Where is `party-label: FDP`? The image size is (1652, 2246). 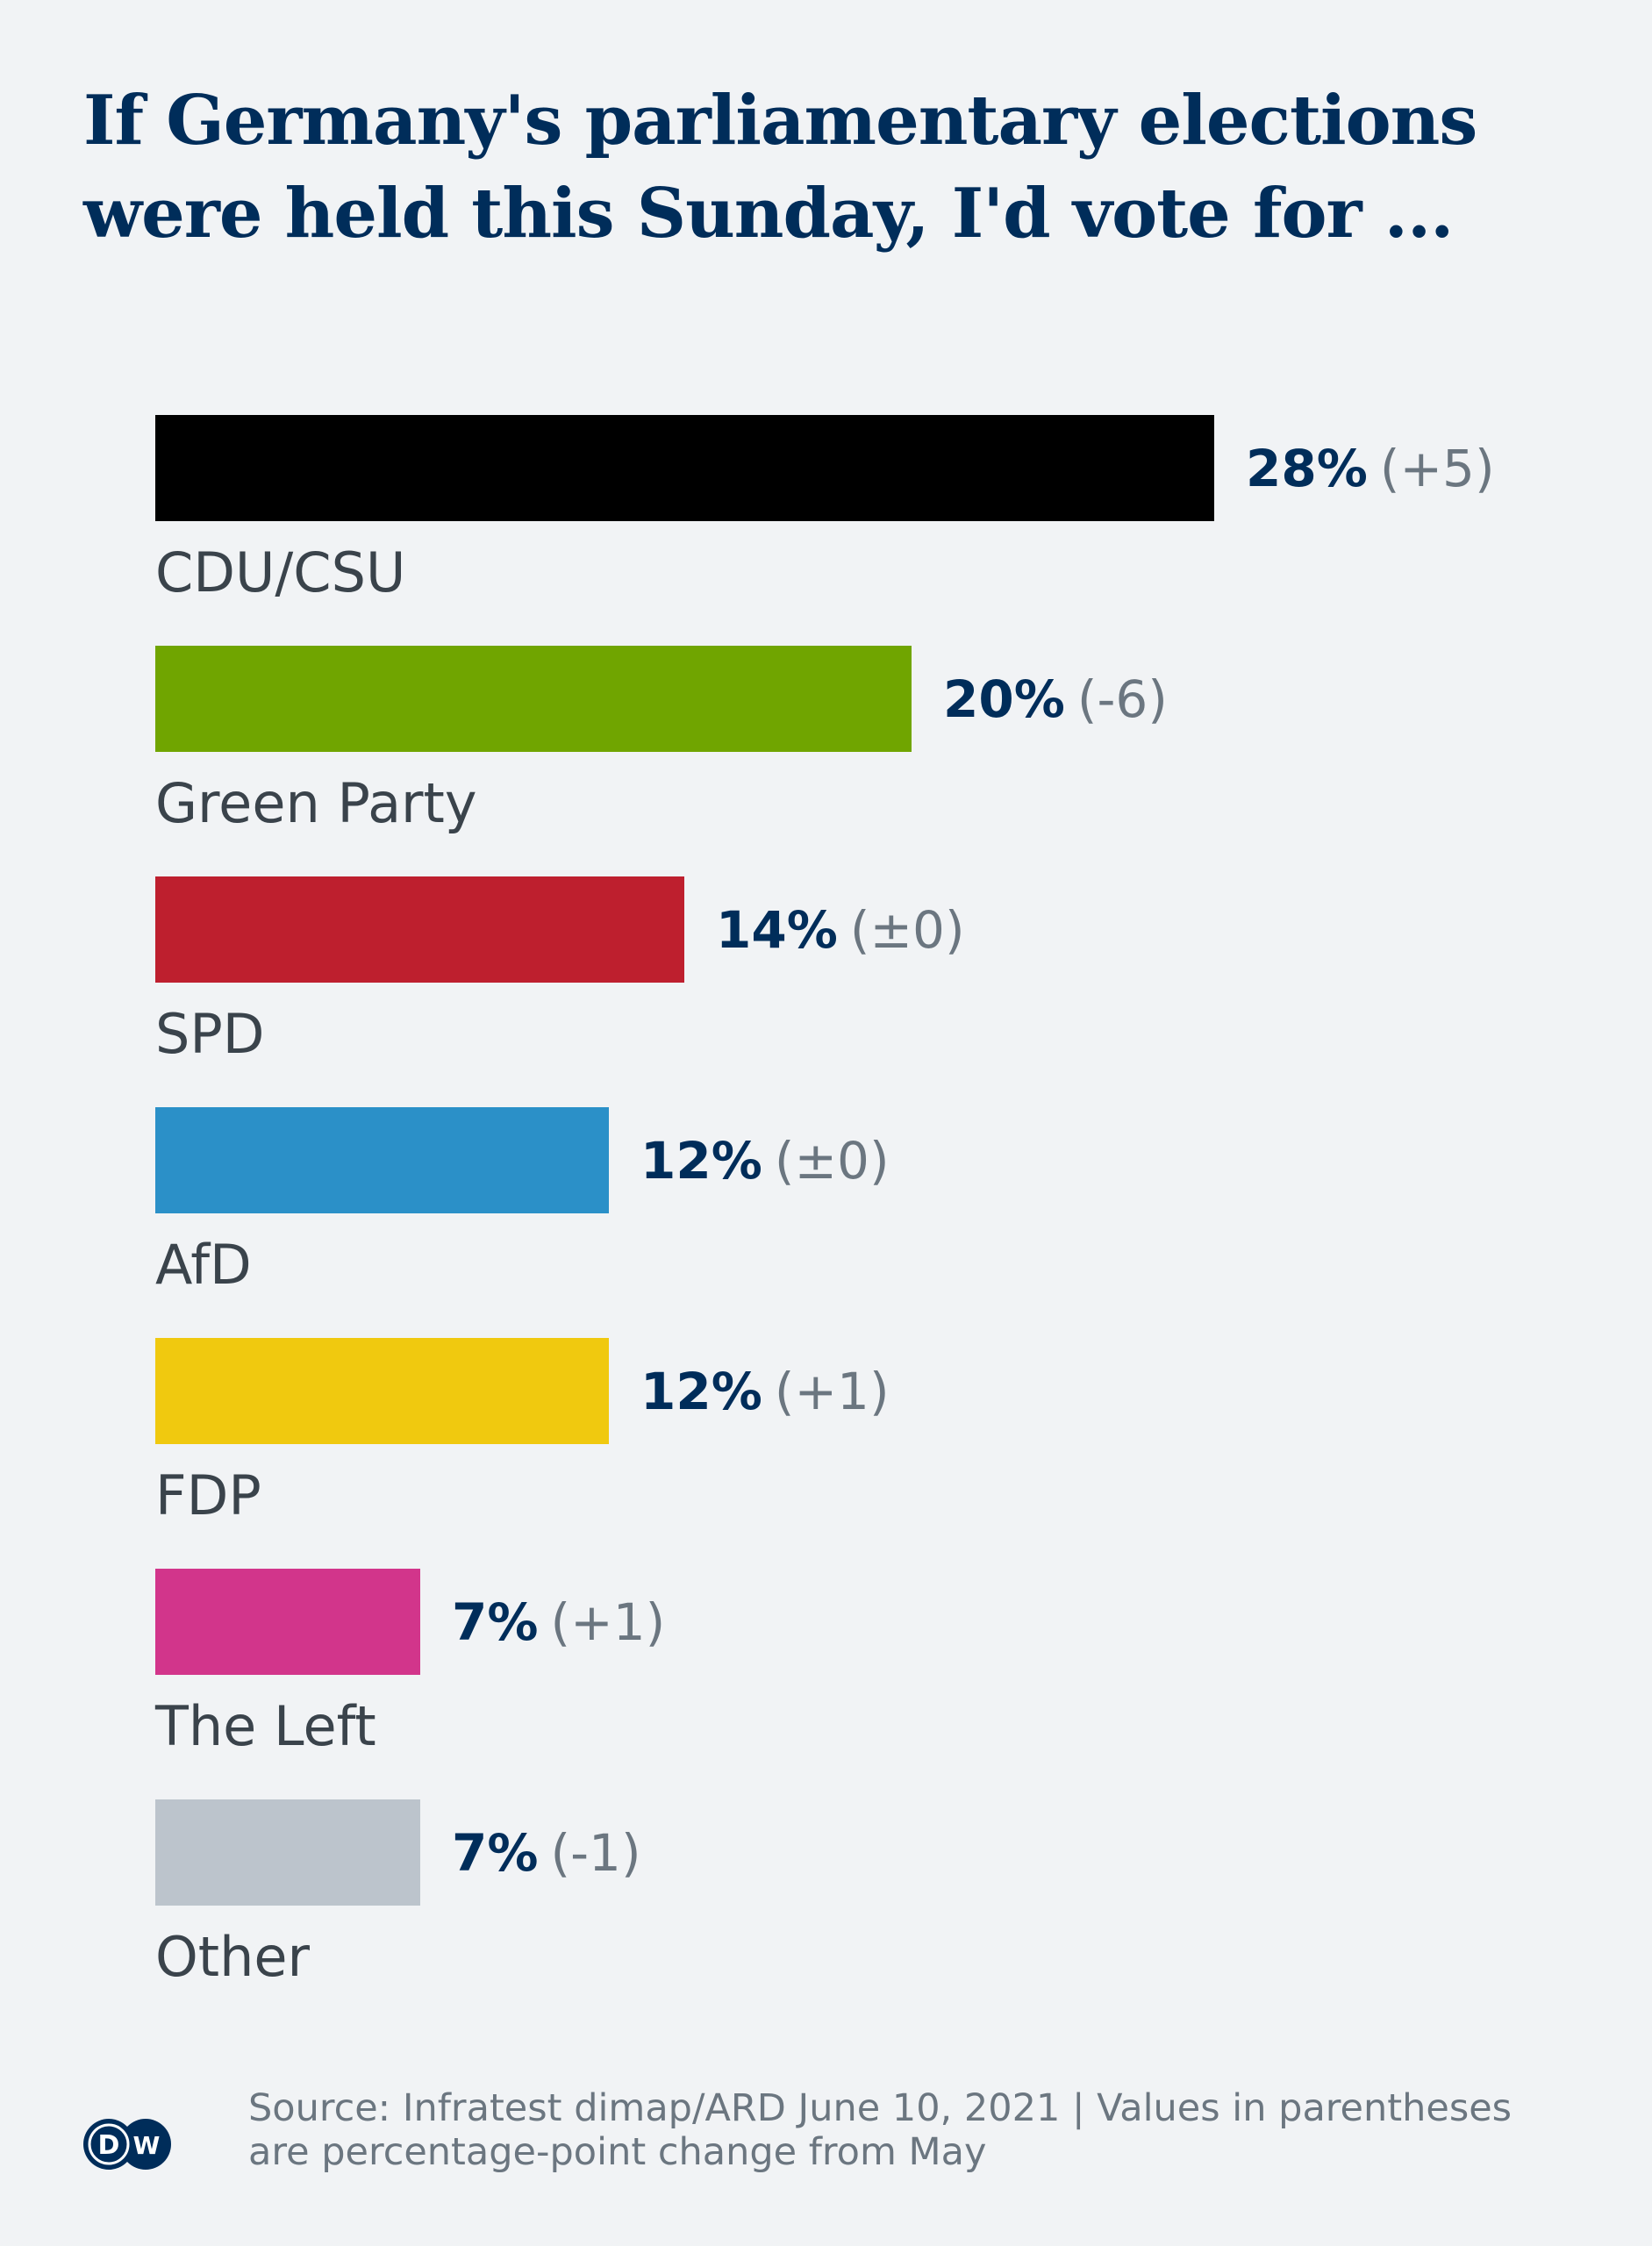
party-label: FDP is located at coordinates (208, 1495).